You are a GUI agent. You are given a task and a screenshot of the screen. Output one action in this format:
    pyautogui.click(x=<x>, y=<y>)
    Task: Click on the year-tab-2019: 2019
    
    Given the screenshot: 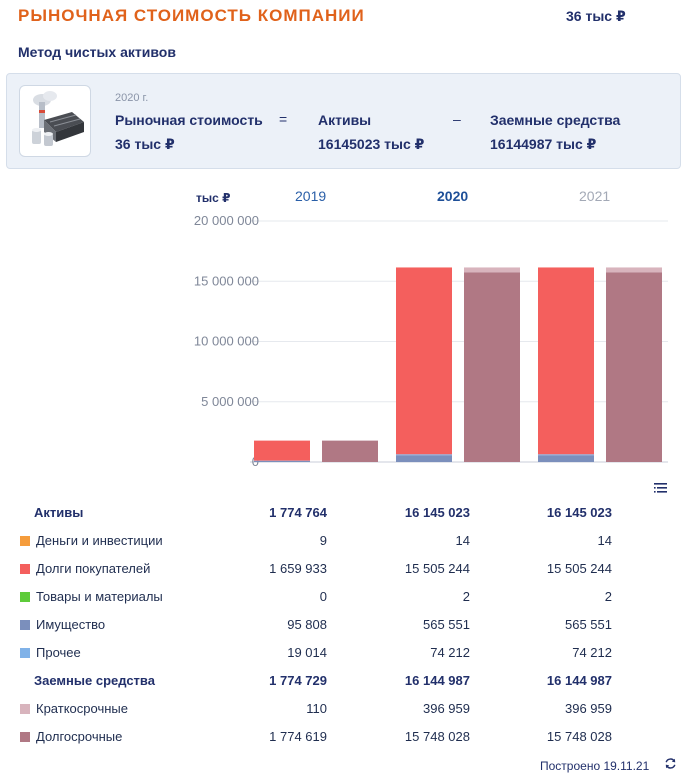 What is the action you would take?
    pyautogui.click(x=311, y=196)
    